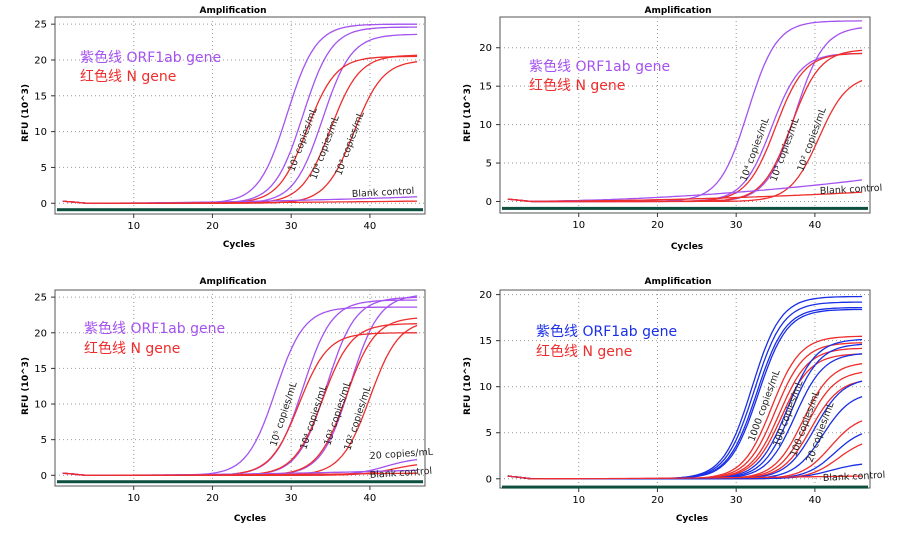 The height and width of the screenshot is (540, 917). What do you see at coordinates (401, 454) in the screenshot?
I see `curve-annotation: 20 copies/mL` at bounding box center [401, 454].